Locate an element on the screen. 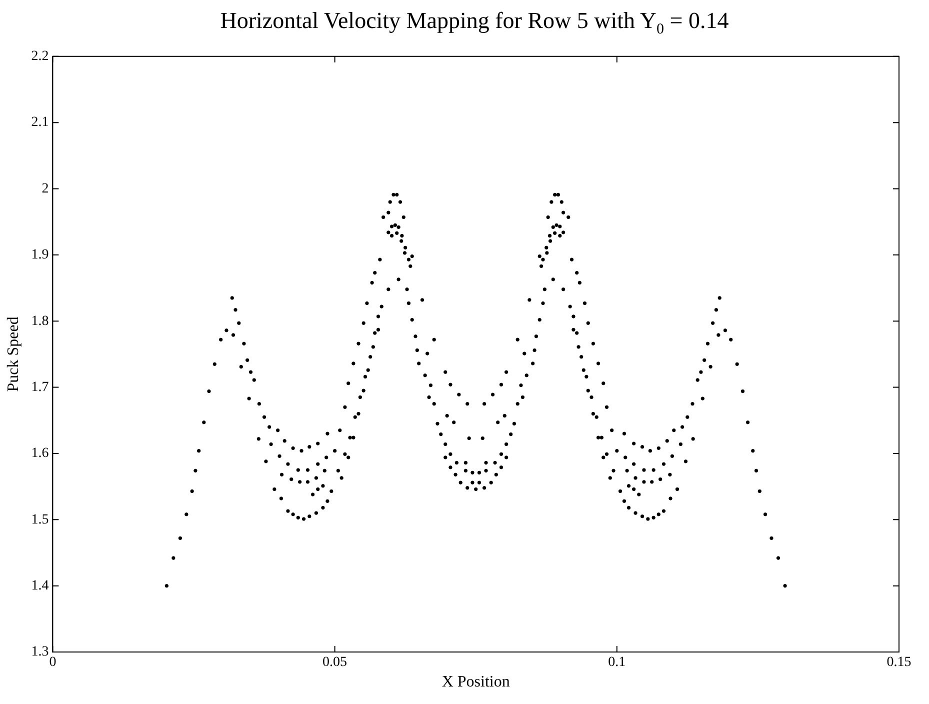  y-tick-label: 2 is located at coordinates (45, 188).